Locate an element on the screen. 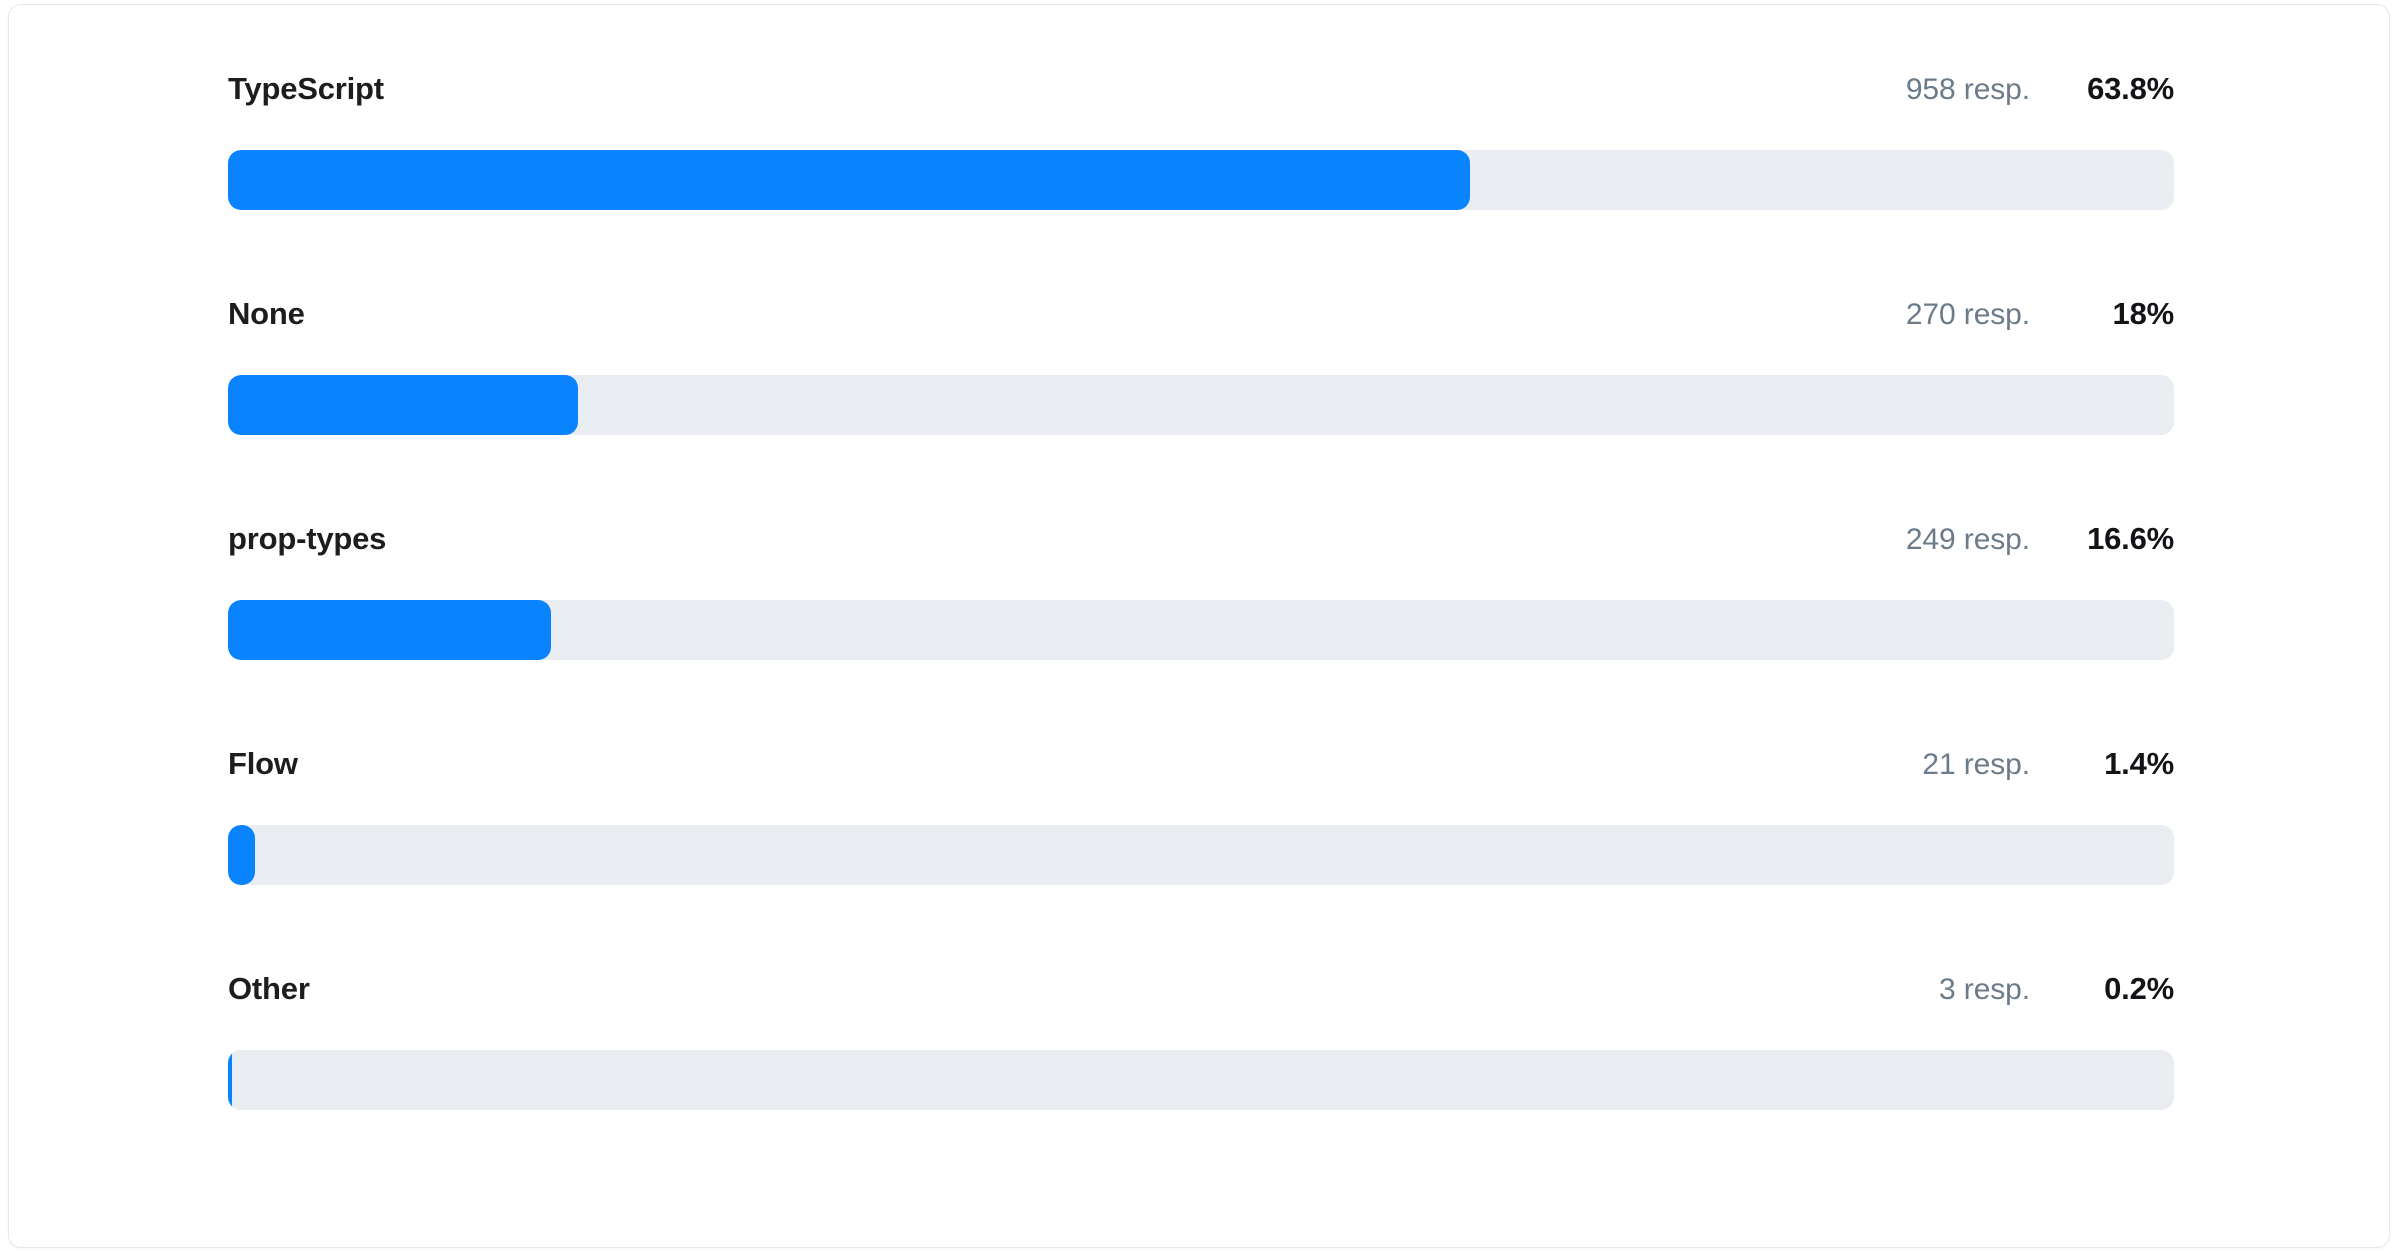 The height and width of the screenshot is (1256, 2400). bar-row-header: TypeScript 958 resp. 63.8% is located at coordinates (1201, 89).